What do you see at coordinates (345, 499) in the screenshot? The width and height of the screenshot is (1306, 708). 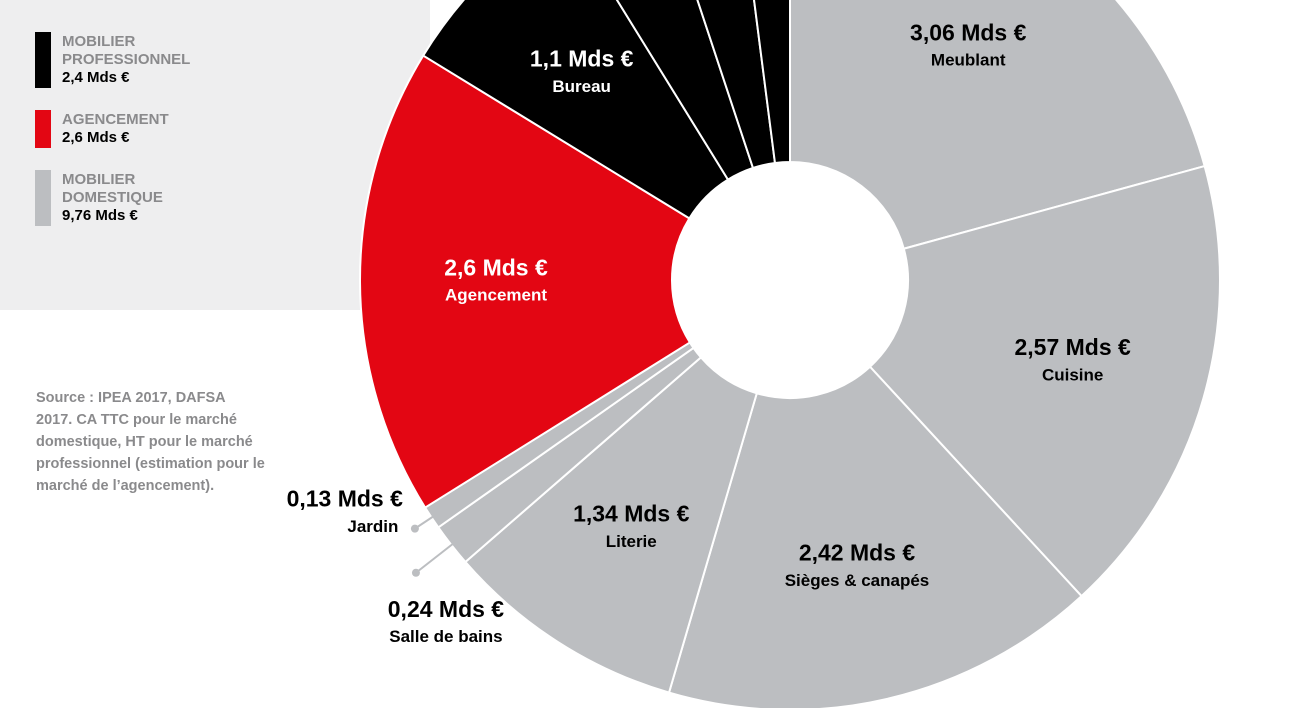 I see `slice-value-label: 0,13 Mds €` at bounding box center [345, 499].